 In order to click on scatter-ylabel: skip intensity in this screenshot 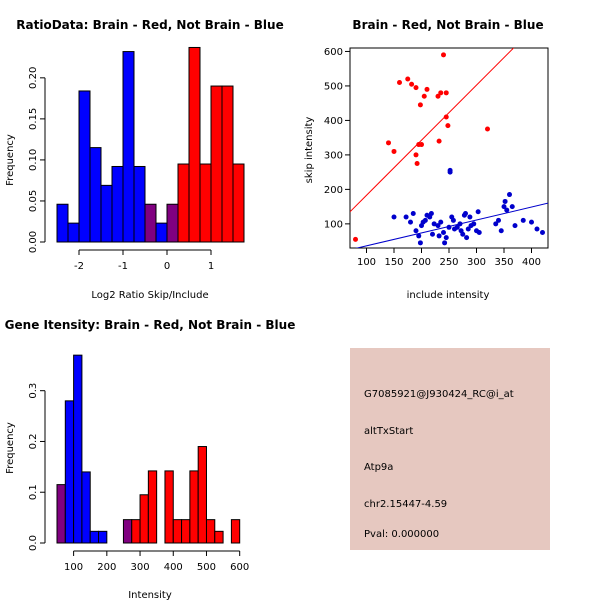, I will do `click(309, 150)`.